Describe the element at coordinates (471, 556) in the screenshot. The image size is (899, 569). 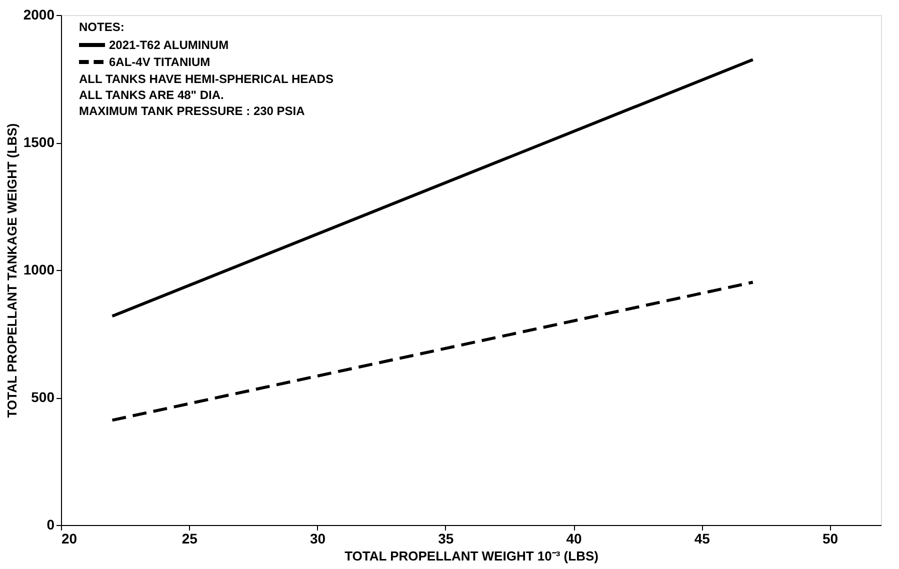
I see `x-axis-title: TOTAL PROPELLANT WEIGHT 10⁻³ (LBS)` at that location.